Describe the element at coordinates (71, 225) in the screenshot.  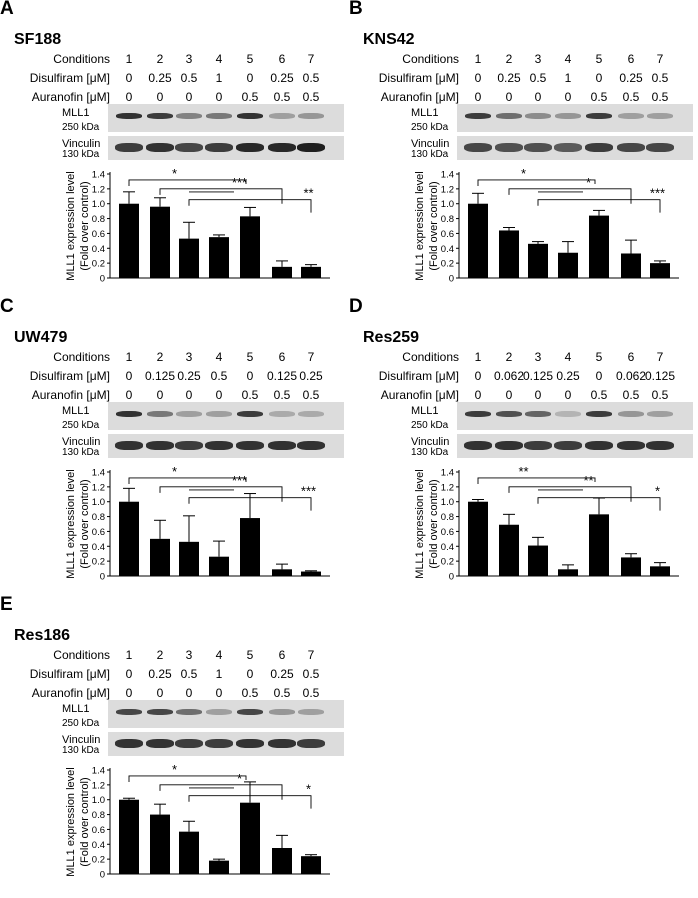
I see `y-axis-label: MLL1 expression level` at that location.